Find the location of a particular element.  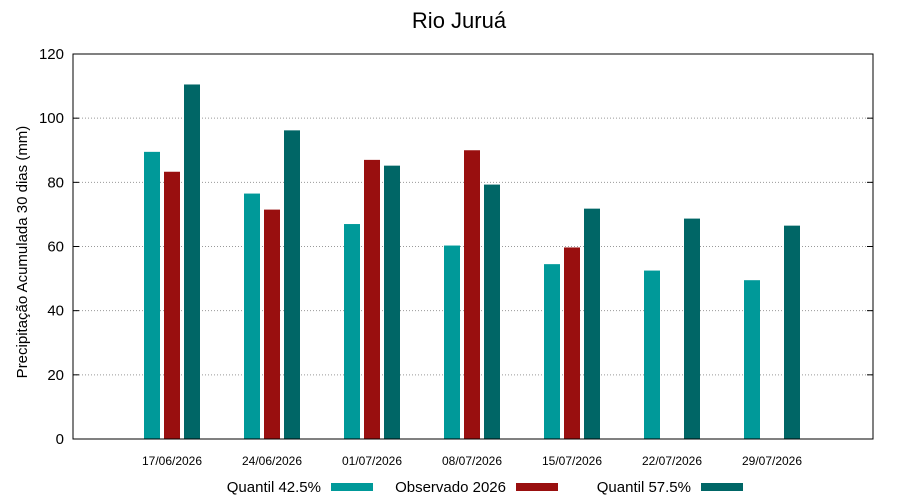

legend-label-quantil-42-5: Quantil 42.5% is located at coordinates (274, 487).